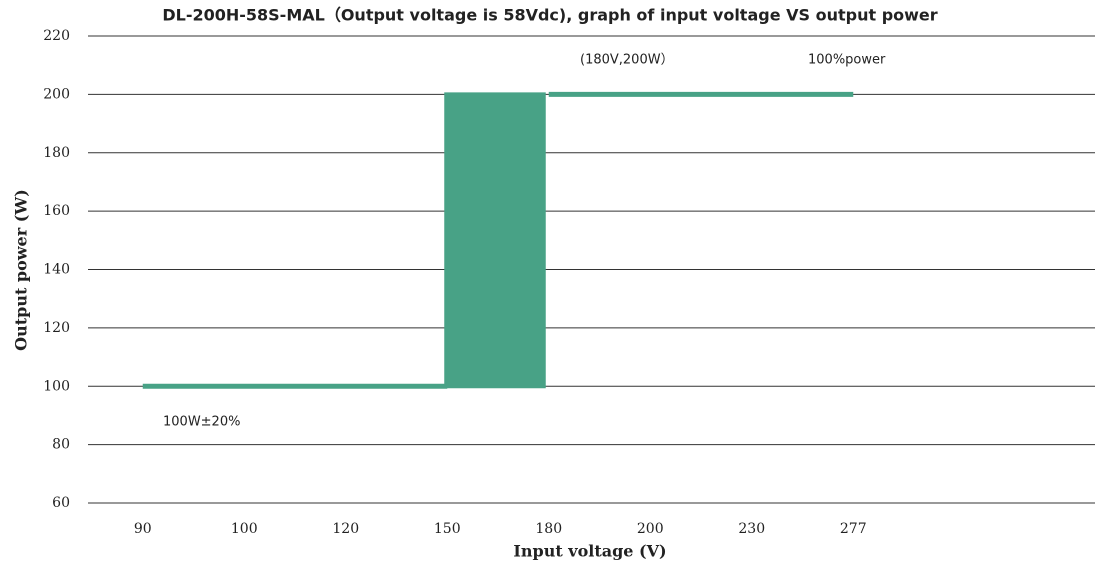 The height and width of the screenshot is (570, 1105). Describe the element at coordinates (495, 240) in the screenshot. I see `transition-band` at that location.